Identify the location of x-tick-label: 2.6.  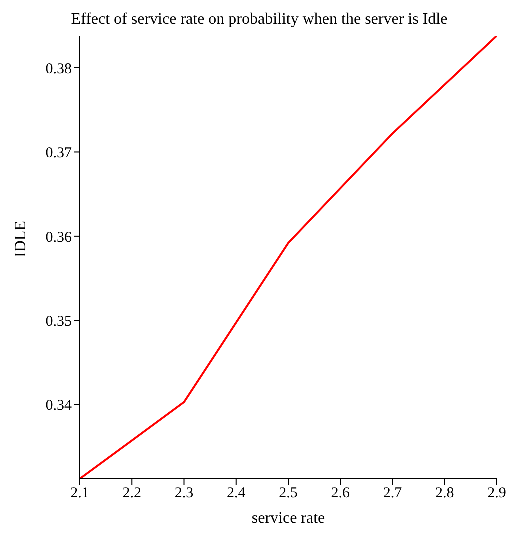
(340, 494).